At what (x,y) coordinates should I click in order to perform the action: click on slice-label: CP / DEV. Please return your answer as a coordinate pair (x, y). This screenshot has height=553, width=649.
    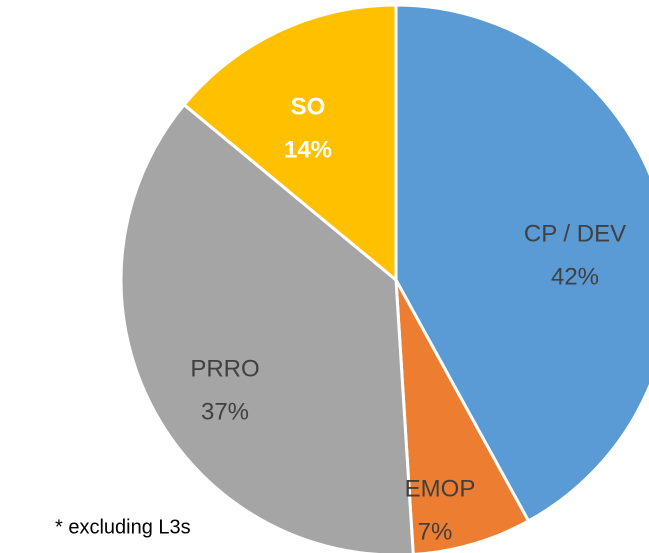
    Looking at the image, I should click on (575, 233).